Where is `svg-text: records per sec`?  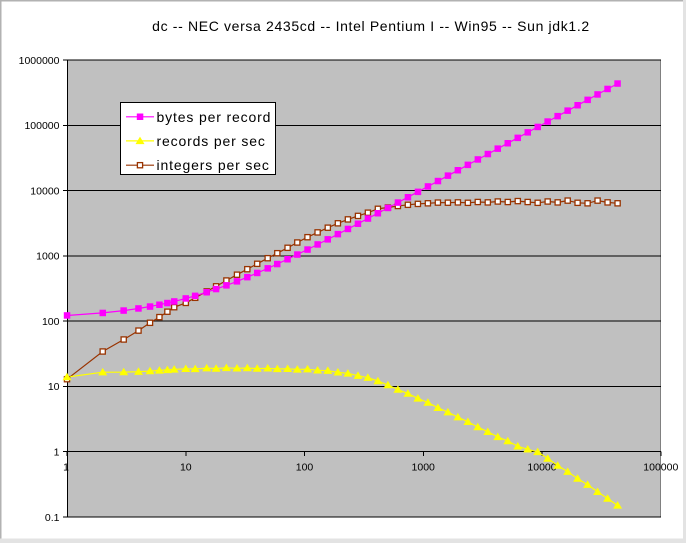
svg-text: records per sec is located at coordinates (211, 141).